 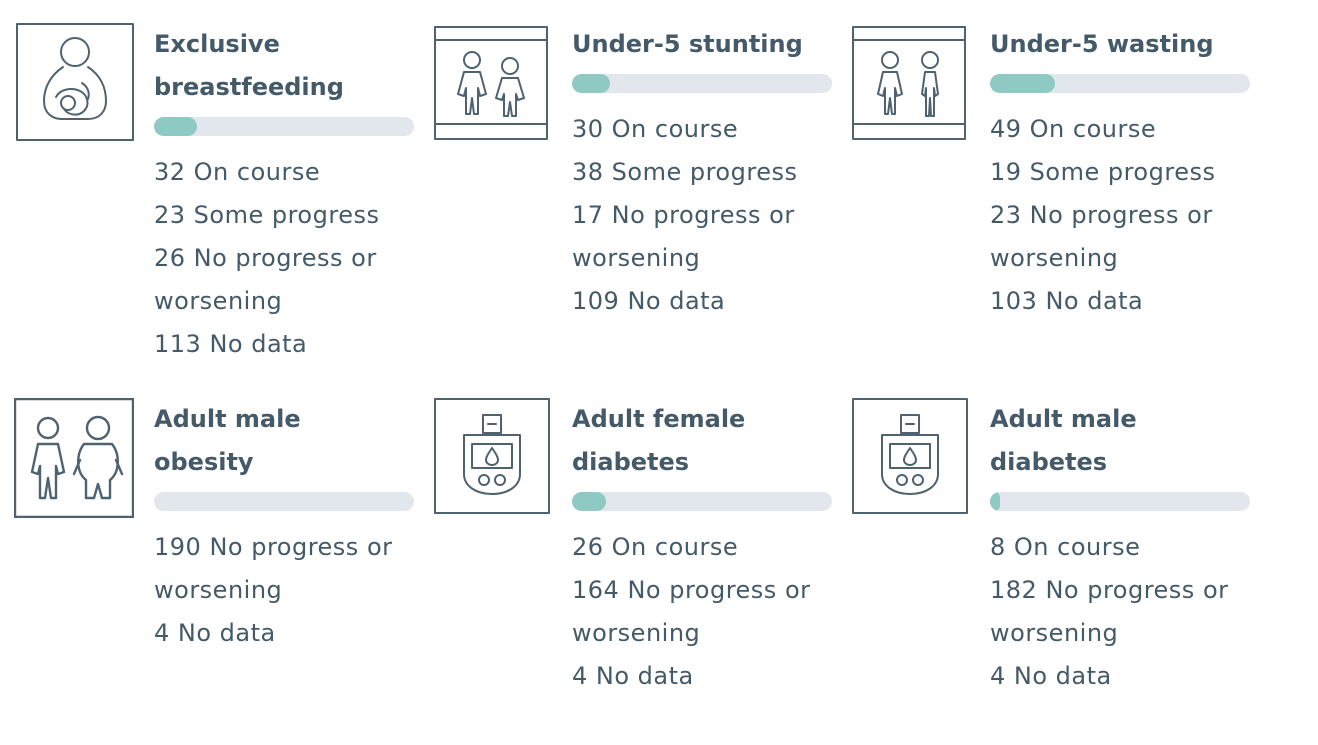 I want to click on stat-line: 8 On course, so click(x=1065, y=547).